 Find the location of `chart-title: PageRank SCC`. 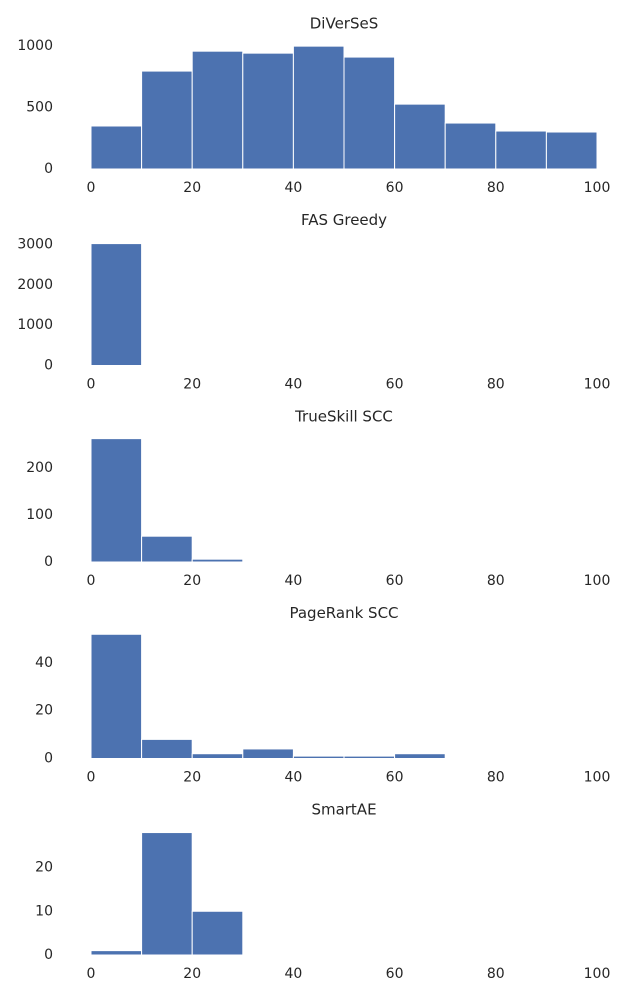

chart-title: PageRank SCC is located at coordinates (343, 613).